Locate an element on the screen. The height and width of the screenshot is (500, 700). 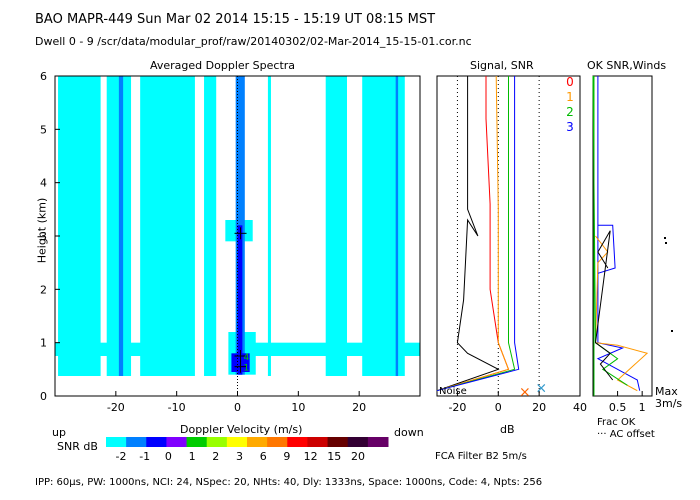
winds-legend-1: 1 is located at coordinates (570, 97).